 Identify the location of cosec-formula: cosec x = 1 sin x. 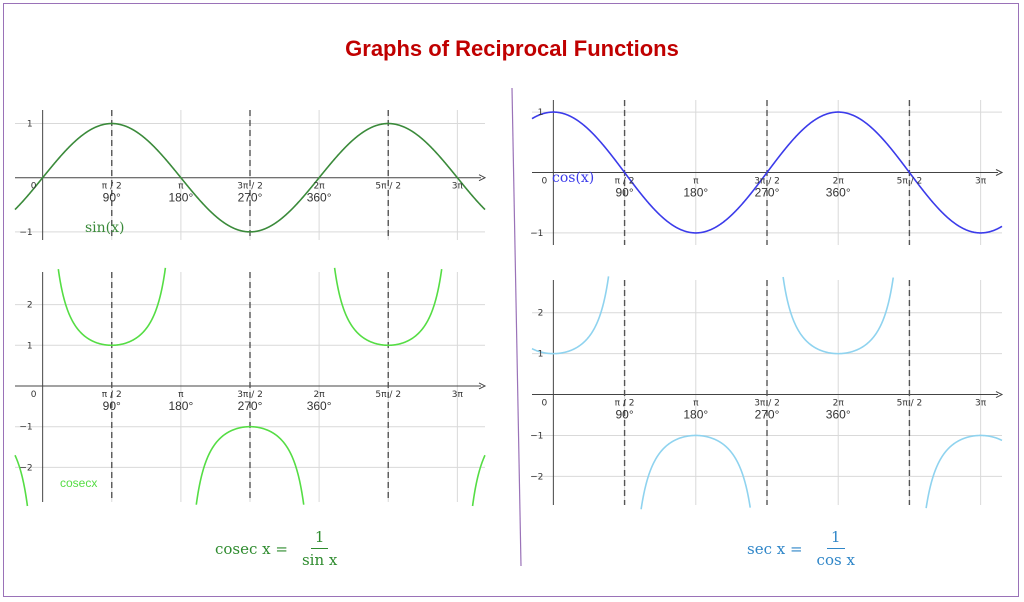
(278, 548).